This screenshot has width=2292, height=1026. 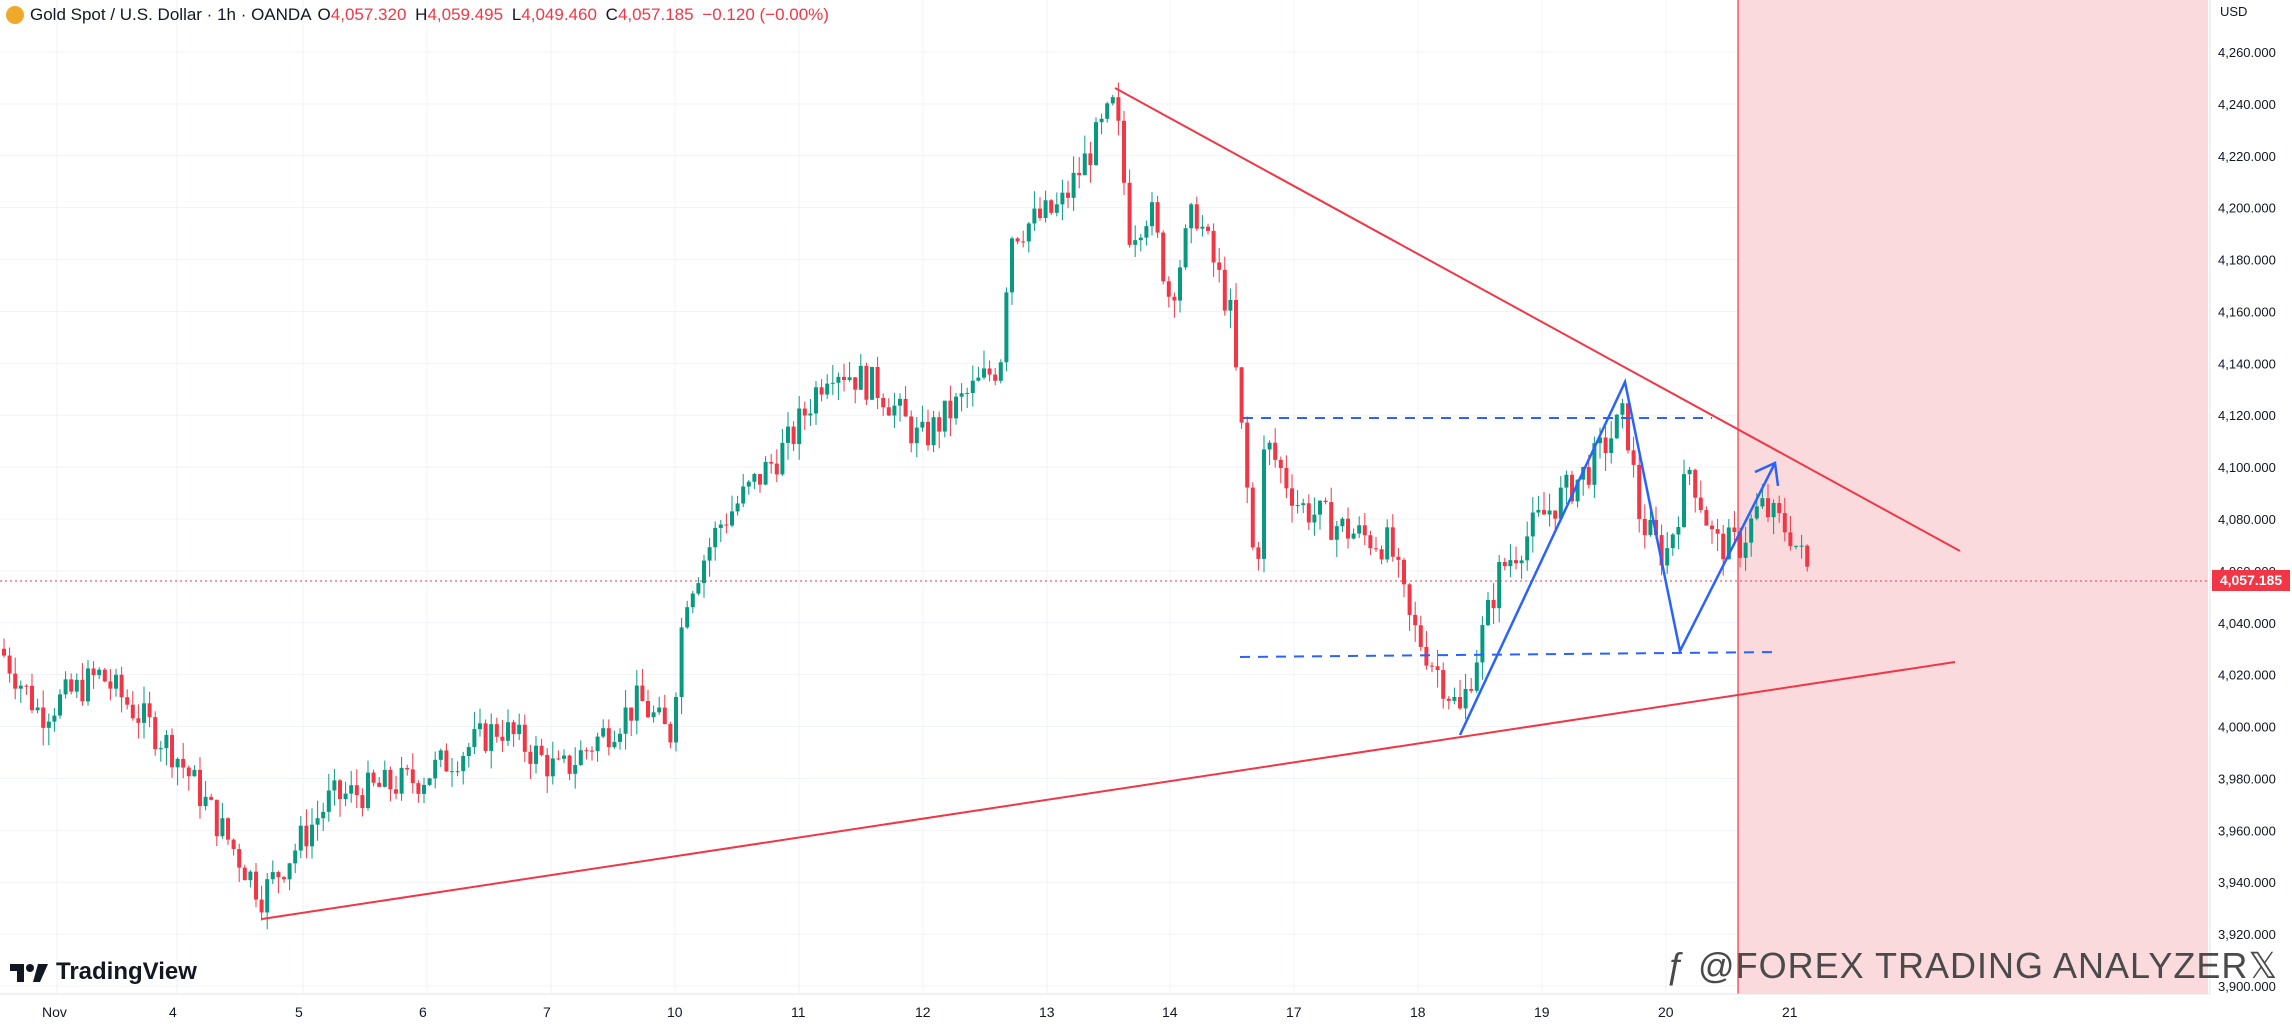 What do you see at coordinates (675, 1012) in the screenshot?
I see `time-tick-label: 10` at bounding box center [675, 1012].